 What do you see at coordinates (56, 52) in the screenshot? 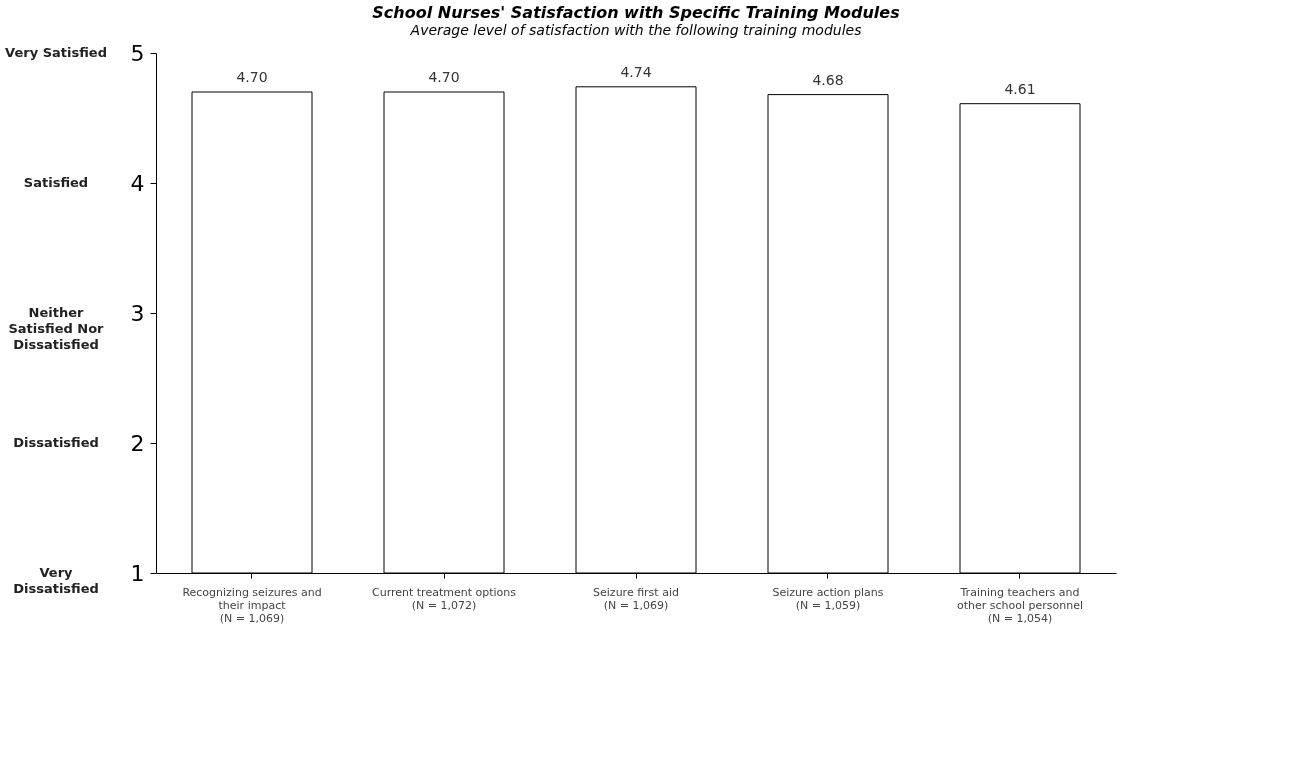
I see `text: Very Satisfied` at bounding box center [56, 52].